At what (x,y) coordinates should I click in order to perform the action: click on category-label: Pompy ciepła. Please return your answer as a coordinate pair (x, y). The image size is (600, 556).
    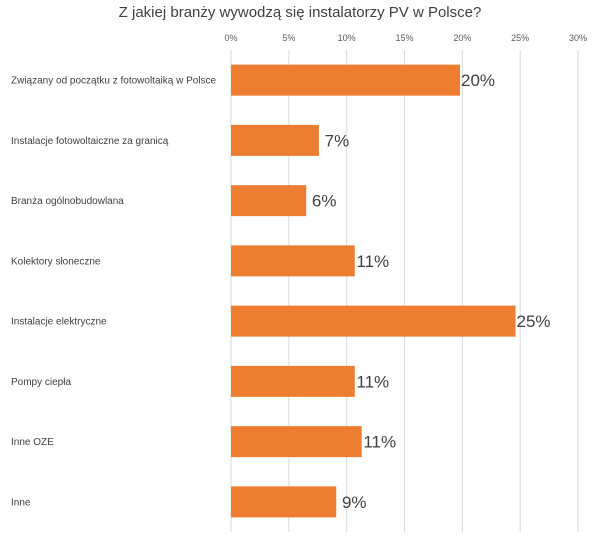
    Looking at the image, I should click on (41, 382).